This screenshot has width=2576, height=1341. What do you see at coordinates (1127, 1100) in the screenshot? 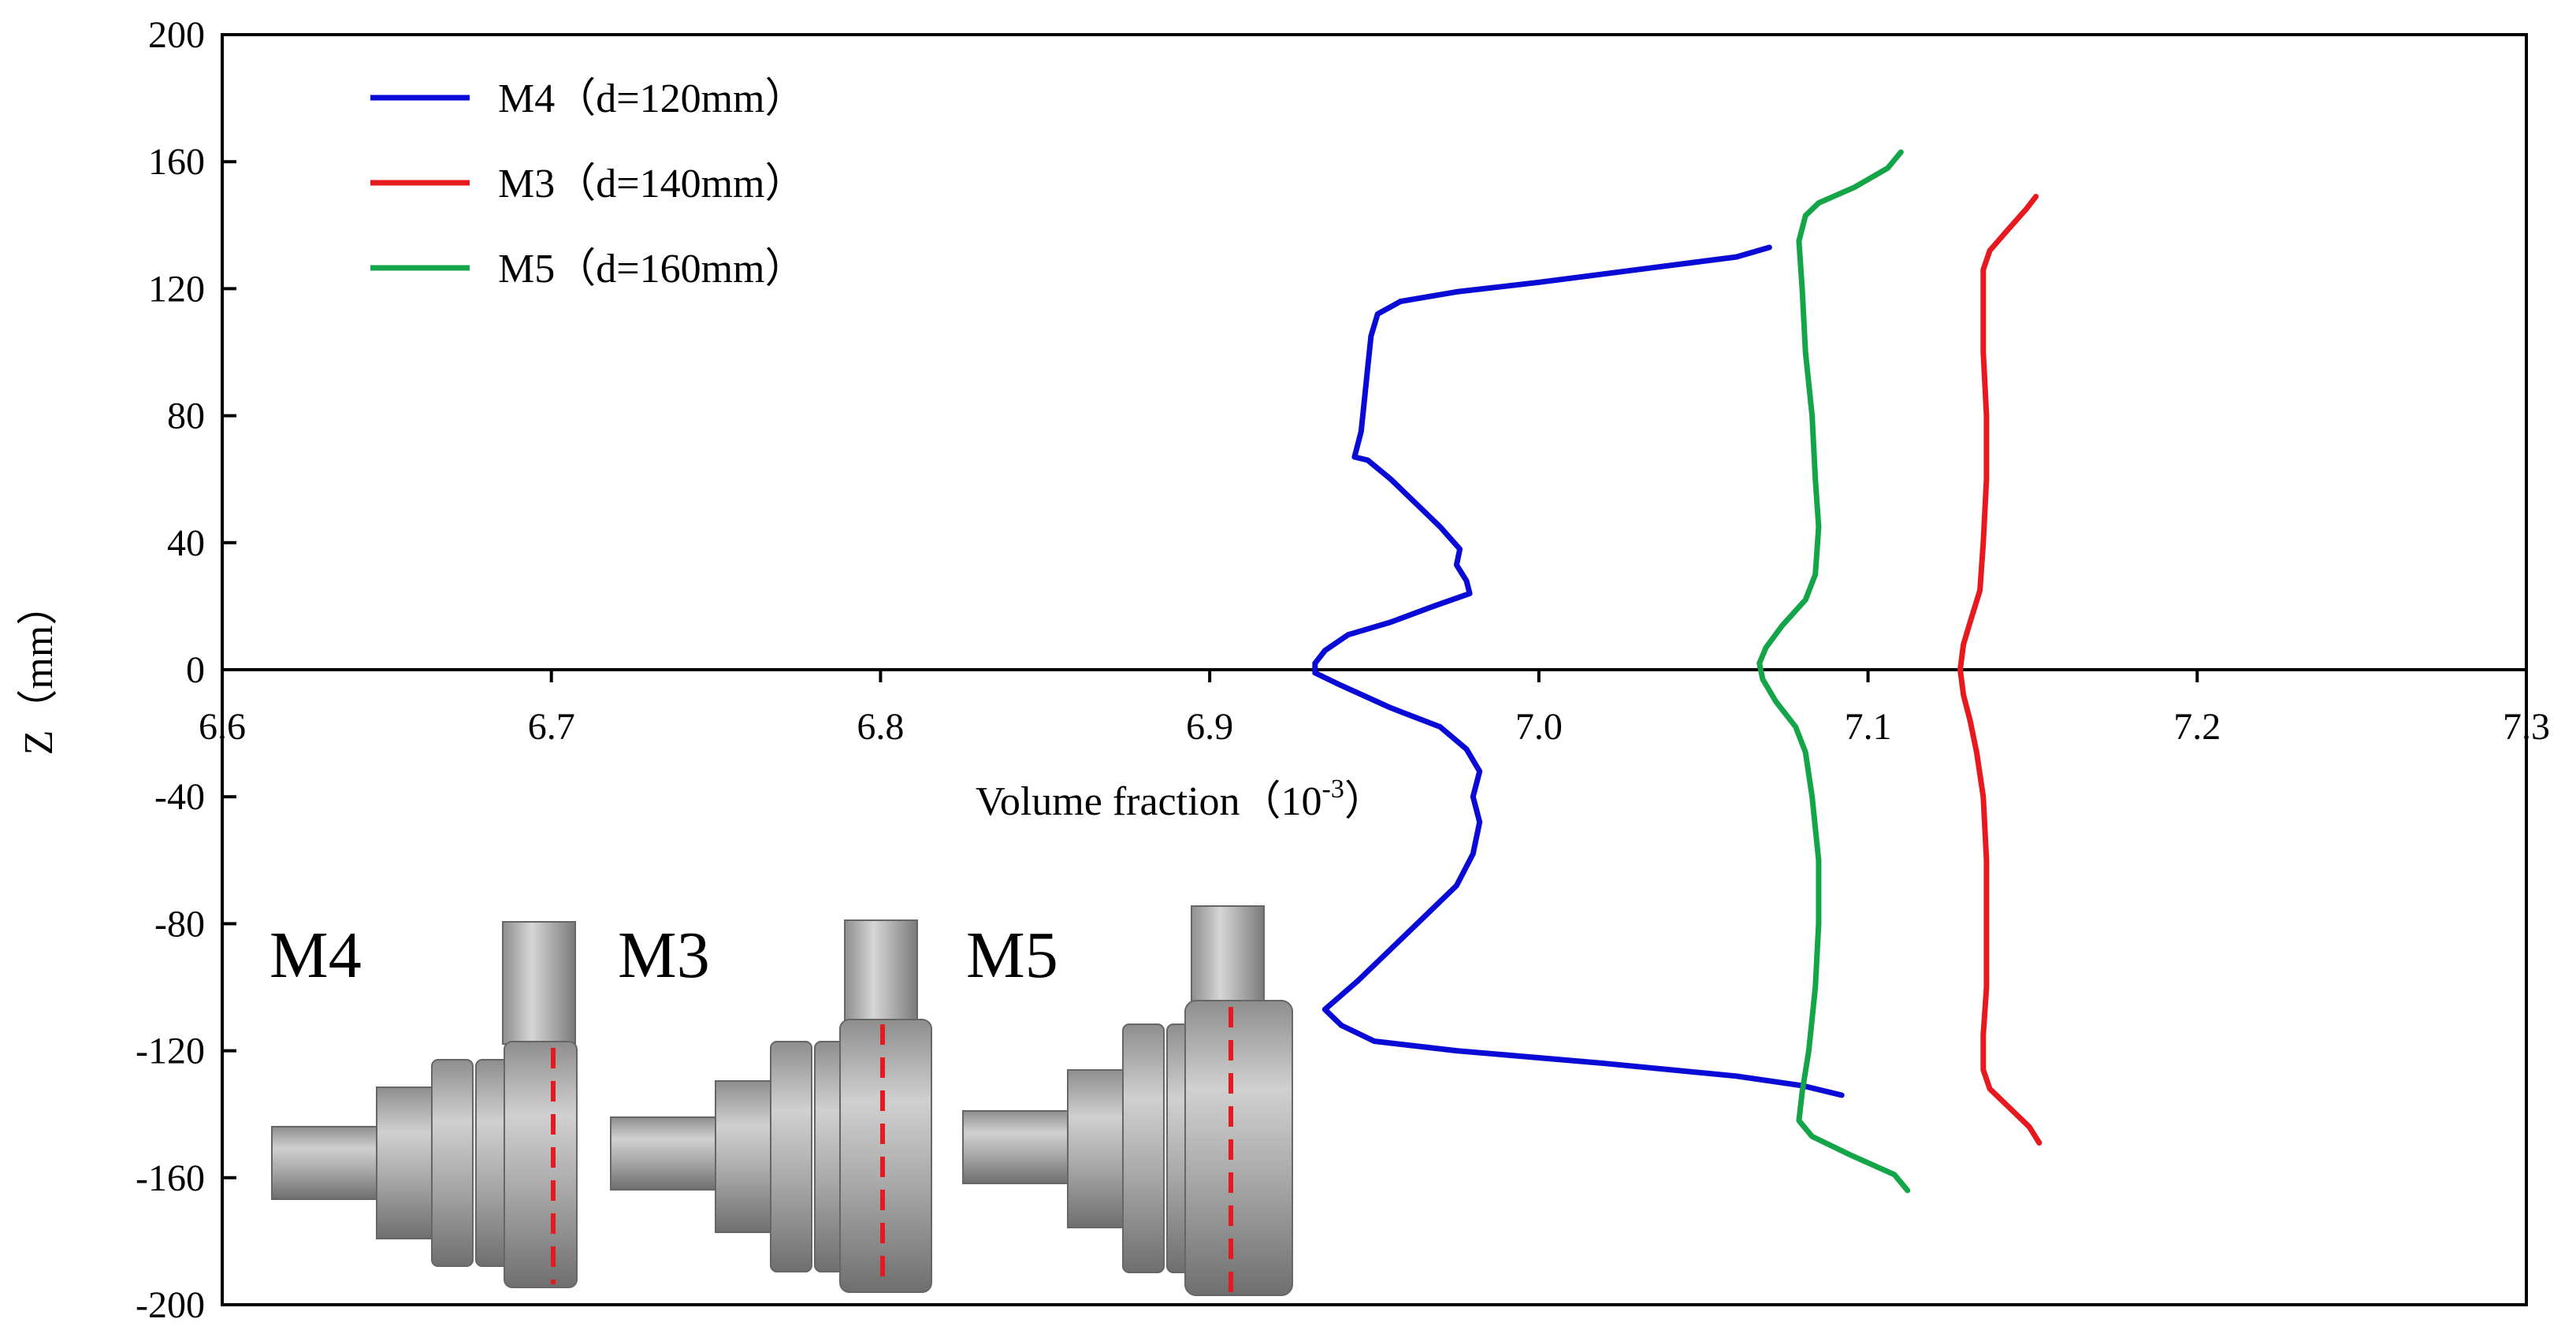
I see `model-m5-figure` at bounding box center [1127, 1100].